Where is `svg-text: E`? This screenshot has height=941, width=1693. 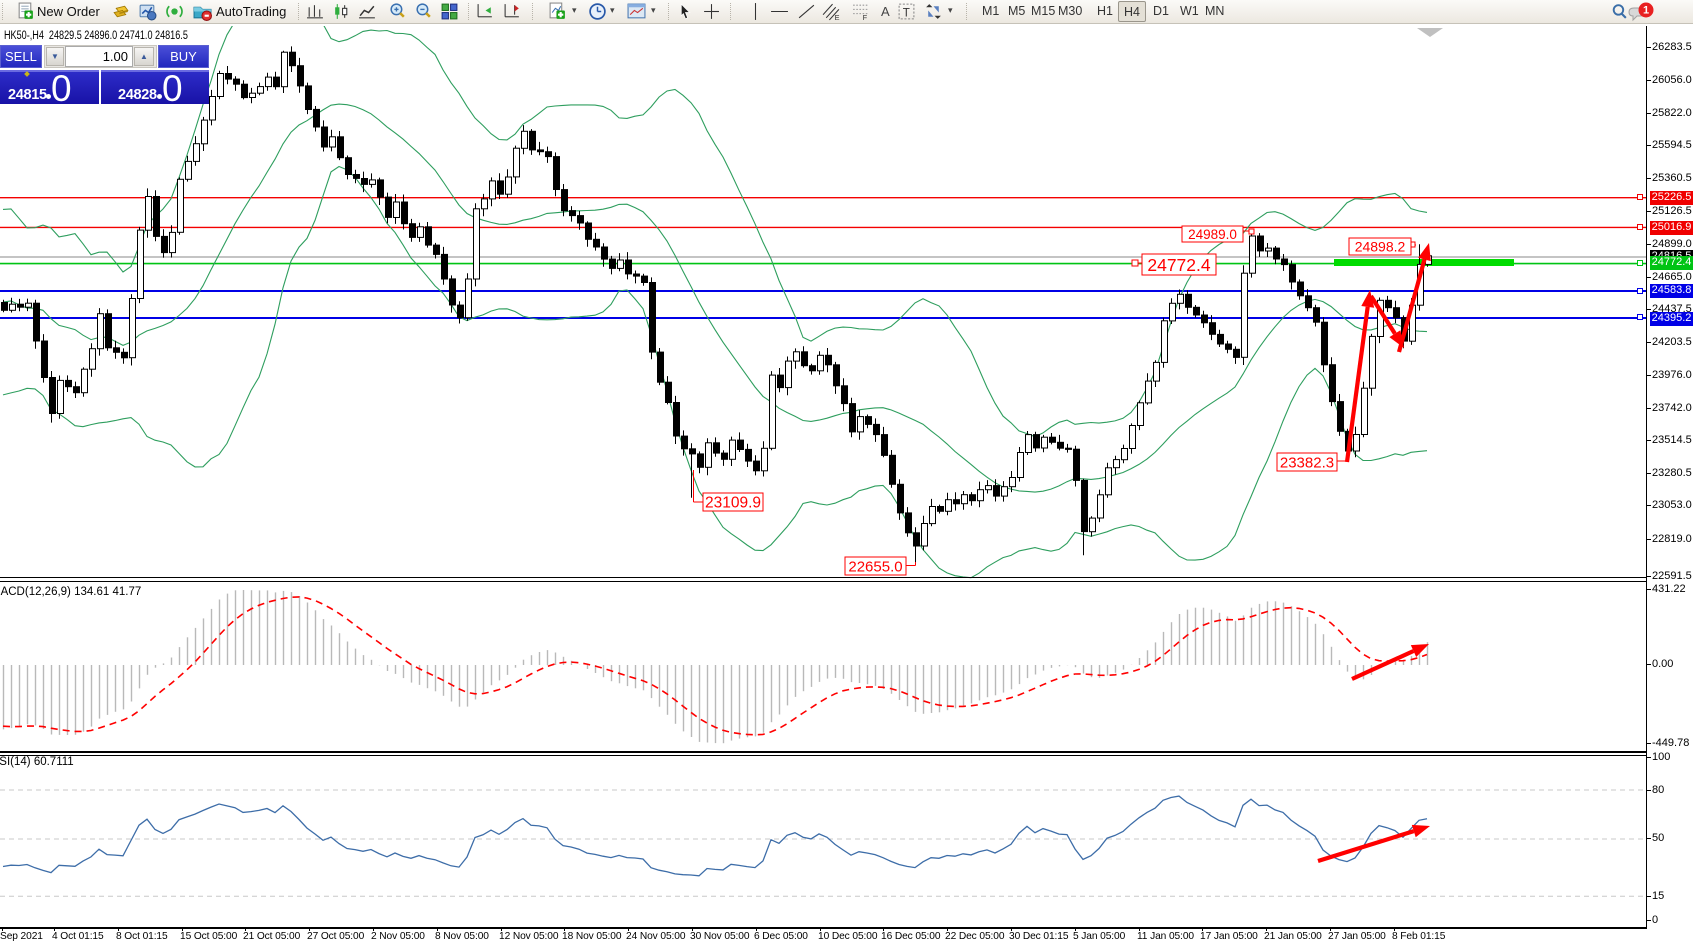
svg-text: E is located at coordinates (837, 17).